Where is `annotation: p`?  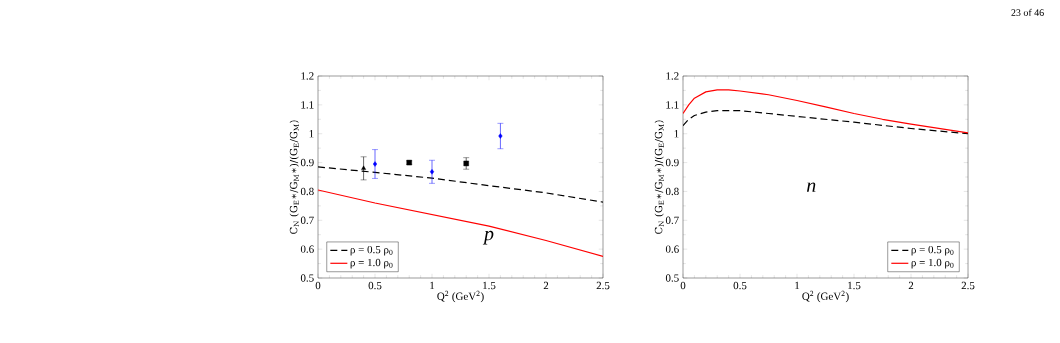
annotation: p is located at coordinates (488, 237).